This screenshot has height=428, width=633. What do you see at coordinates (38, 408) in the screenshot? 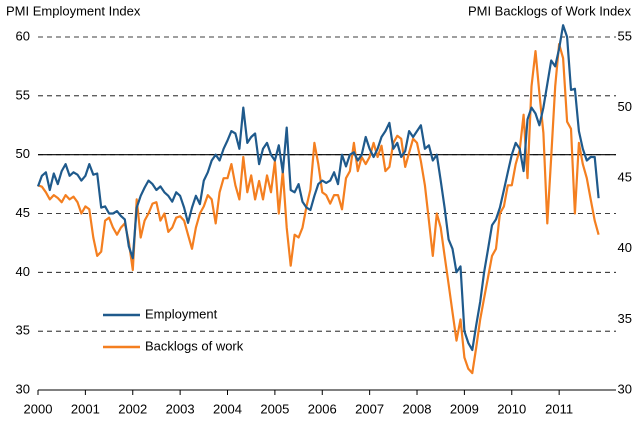
I see `x-tick-label: 2000` at bounding box center [38, 408].